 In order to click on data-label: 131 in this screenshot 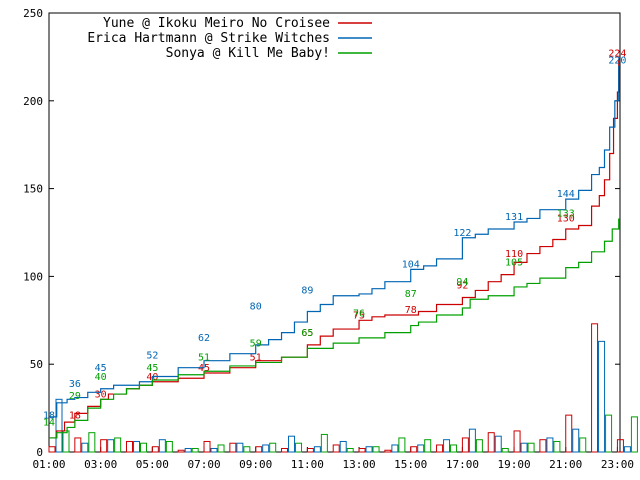, I will do `click(514, 217)`.